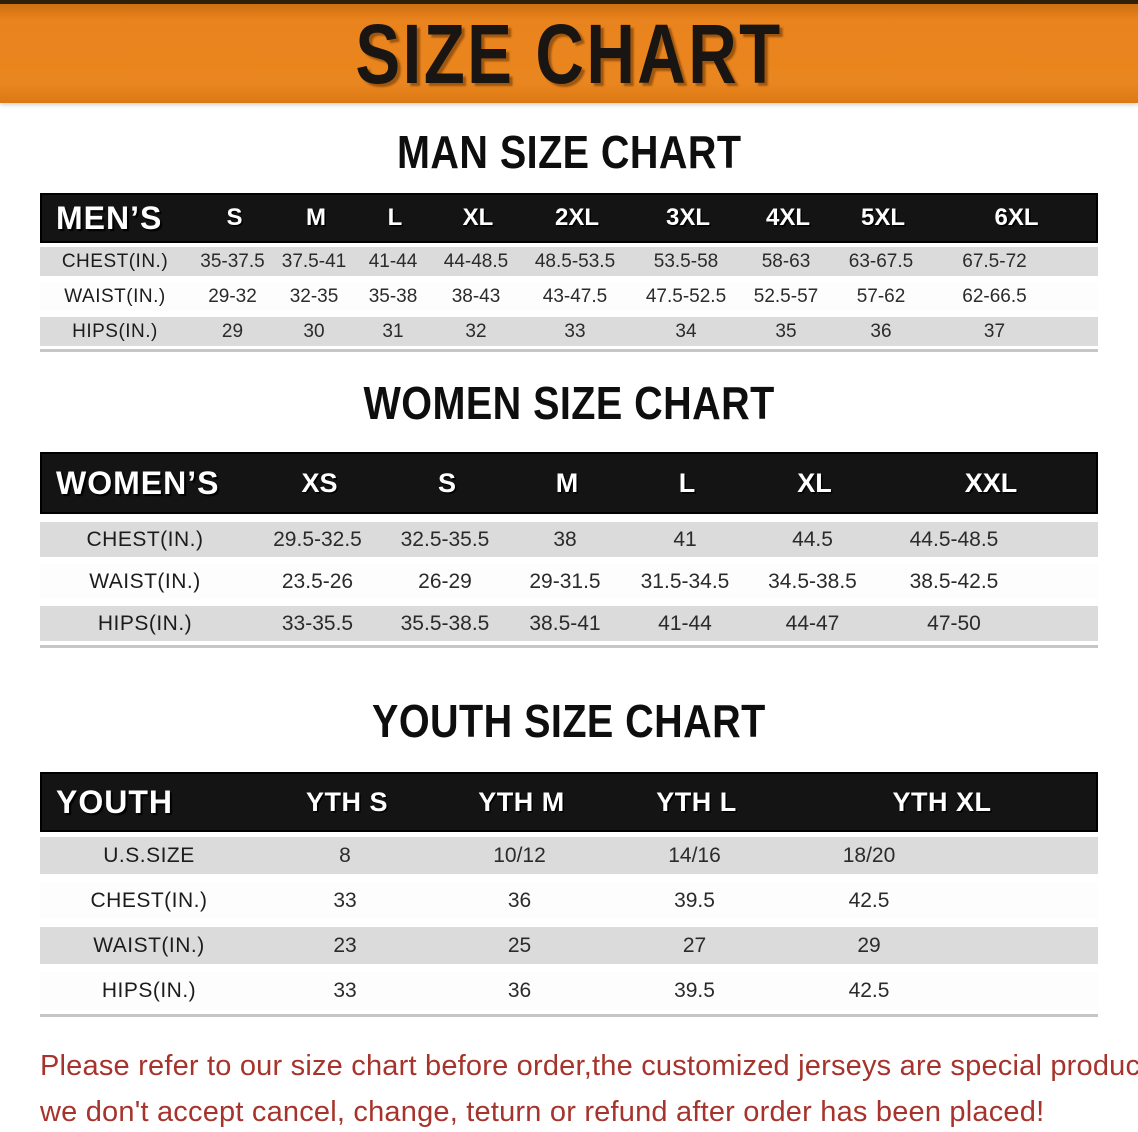  Describe the element at coordinates (994, 296) in the screenshot. I see `table-cell: 62-66.5` at that location.